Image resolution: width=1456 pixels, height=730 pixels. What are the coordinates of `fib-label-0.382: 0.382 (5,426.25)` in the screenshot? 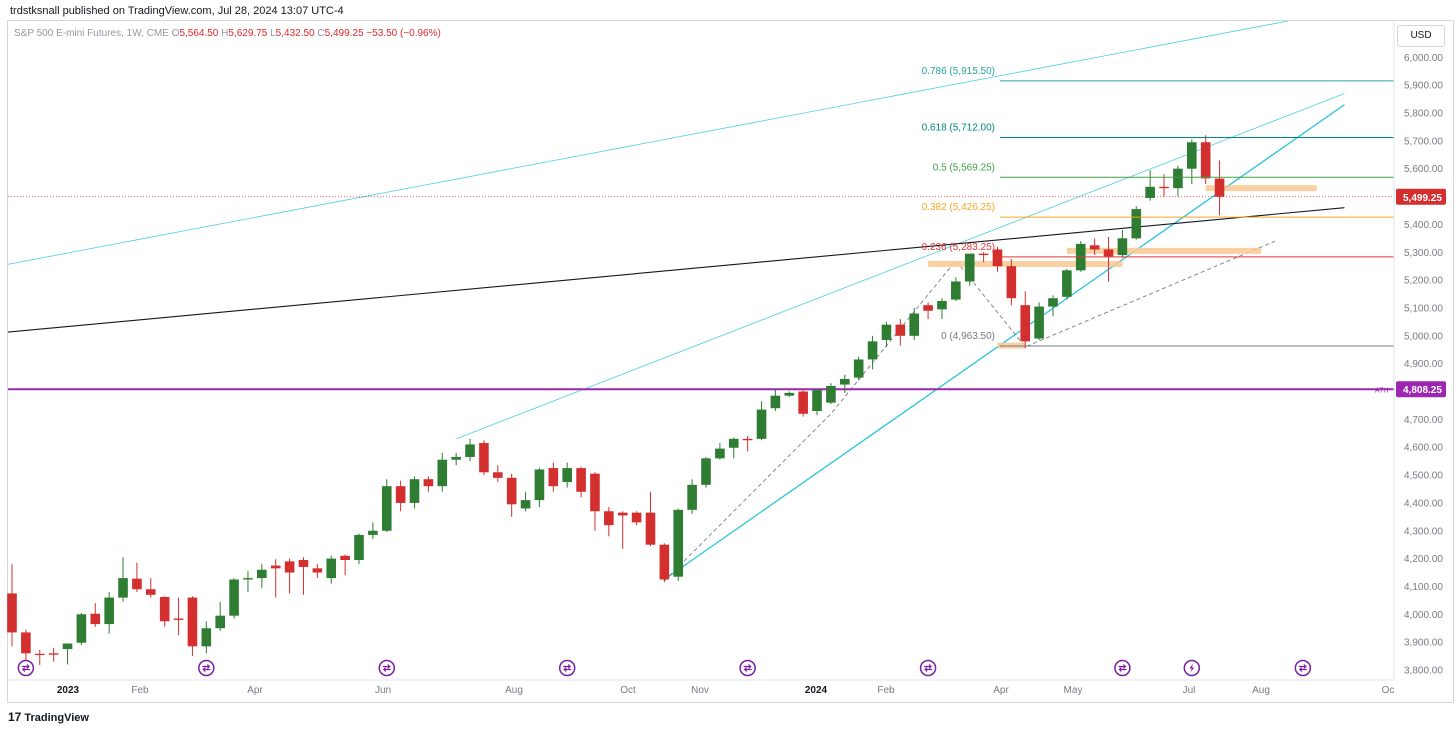 It's located at (958, 207).